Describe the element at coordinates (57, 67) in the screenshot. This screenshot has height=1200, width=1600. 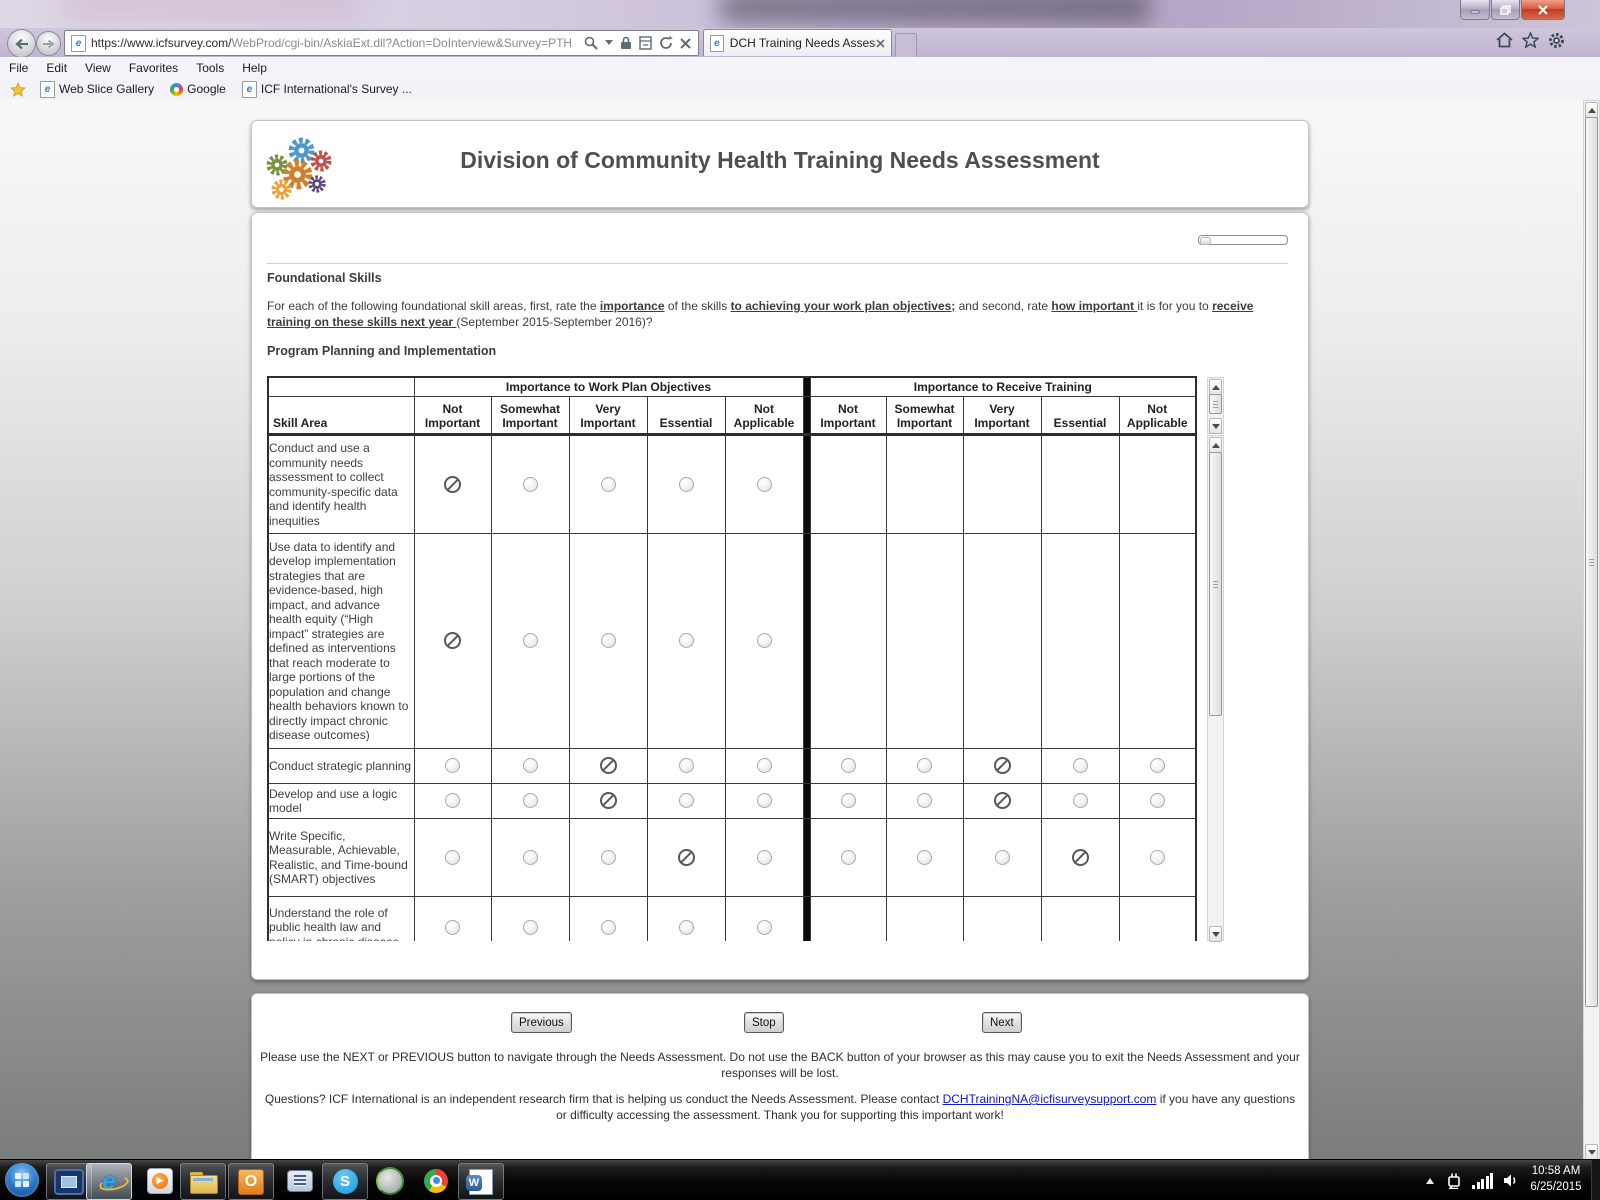
I see `menu-item-edit: Edit` at that location.